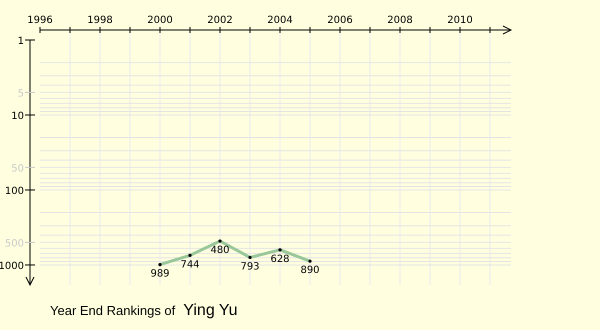 The height and width of the screenshot is (330, 600). What do you see at coordinates (160, 20) in the screenshot?
I see `x-tick-label: 2000` at bounding box center [160, 20].